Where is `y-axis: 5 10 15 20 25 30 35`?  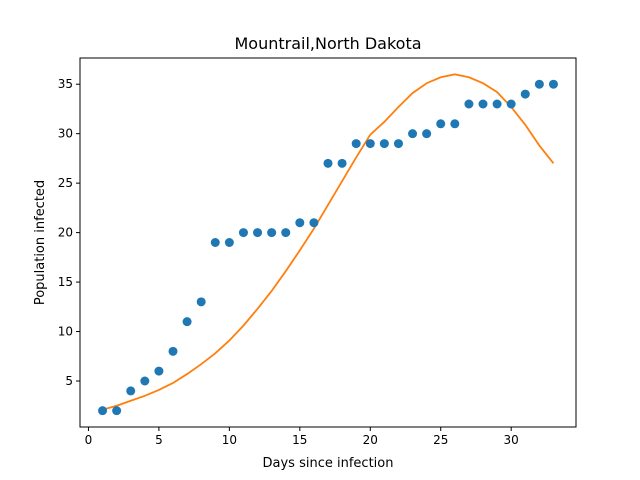
y-axis: 5 10 15 20 25 30 35 is located at coordinates (69, 232).